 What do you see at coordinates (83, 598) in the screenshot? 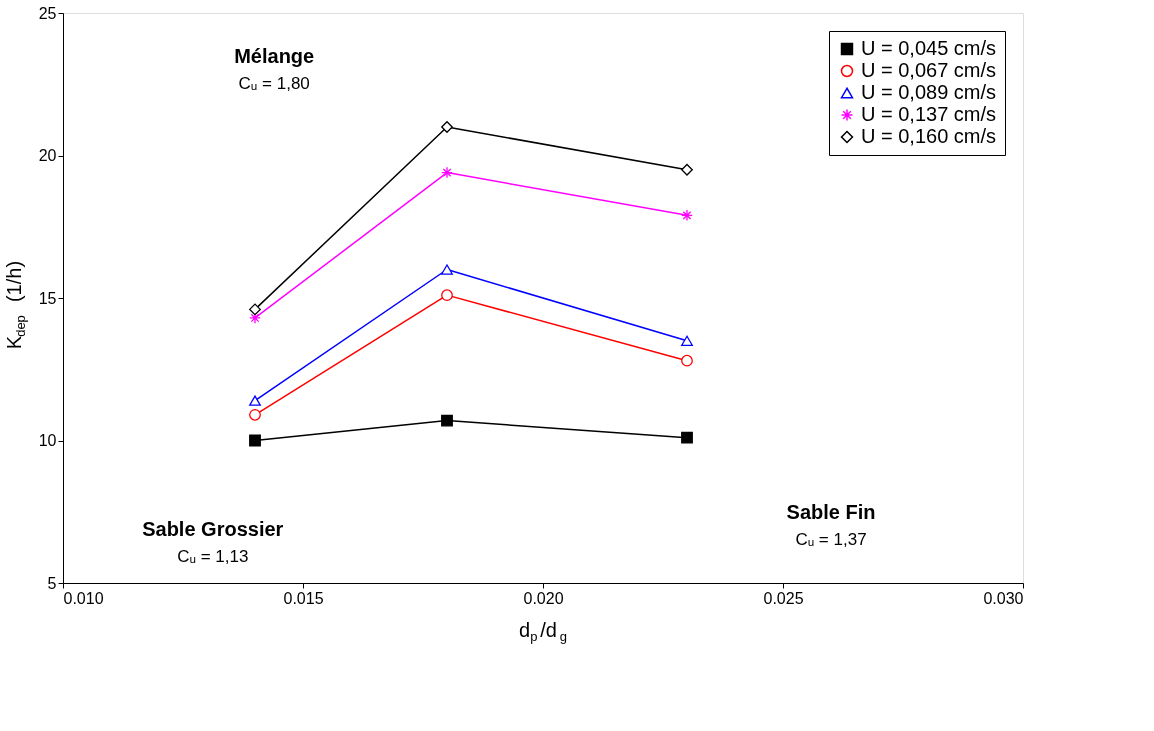
I see `x-tick-label: 0.010` at bounding box center [83, 598].